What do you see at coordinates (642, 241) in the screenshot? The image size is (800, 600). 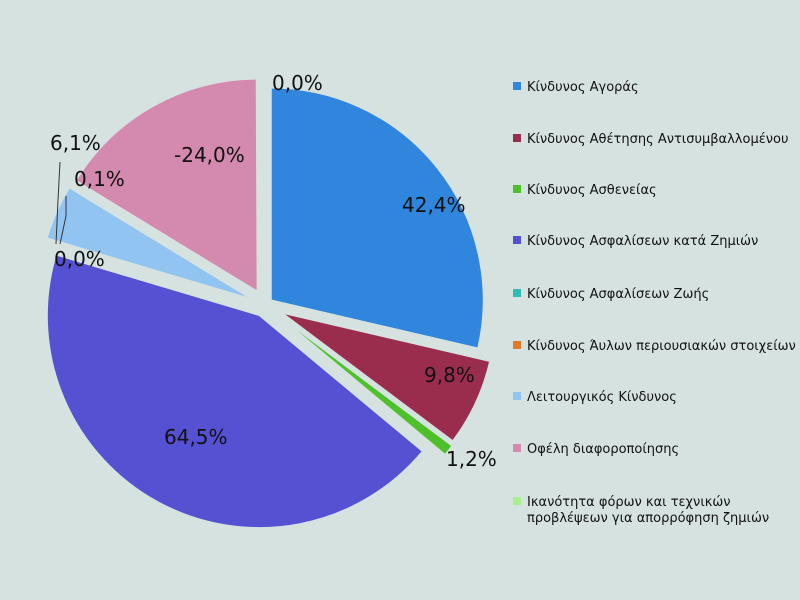 I see `legend-label: Κίνδυνος Ασφαλίσεων κατά Ζημιών` at bounding box center [642, 241].